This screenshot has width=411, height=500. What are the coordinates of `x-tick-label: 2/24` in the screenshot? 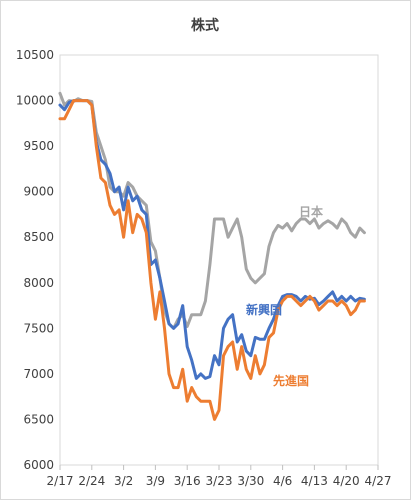 It's located at (91, 481).